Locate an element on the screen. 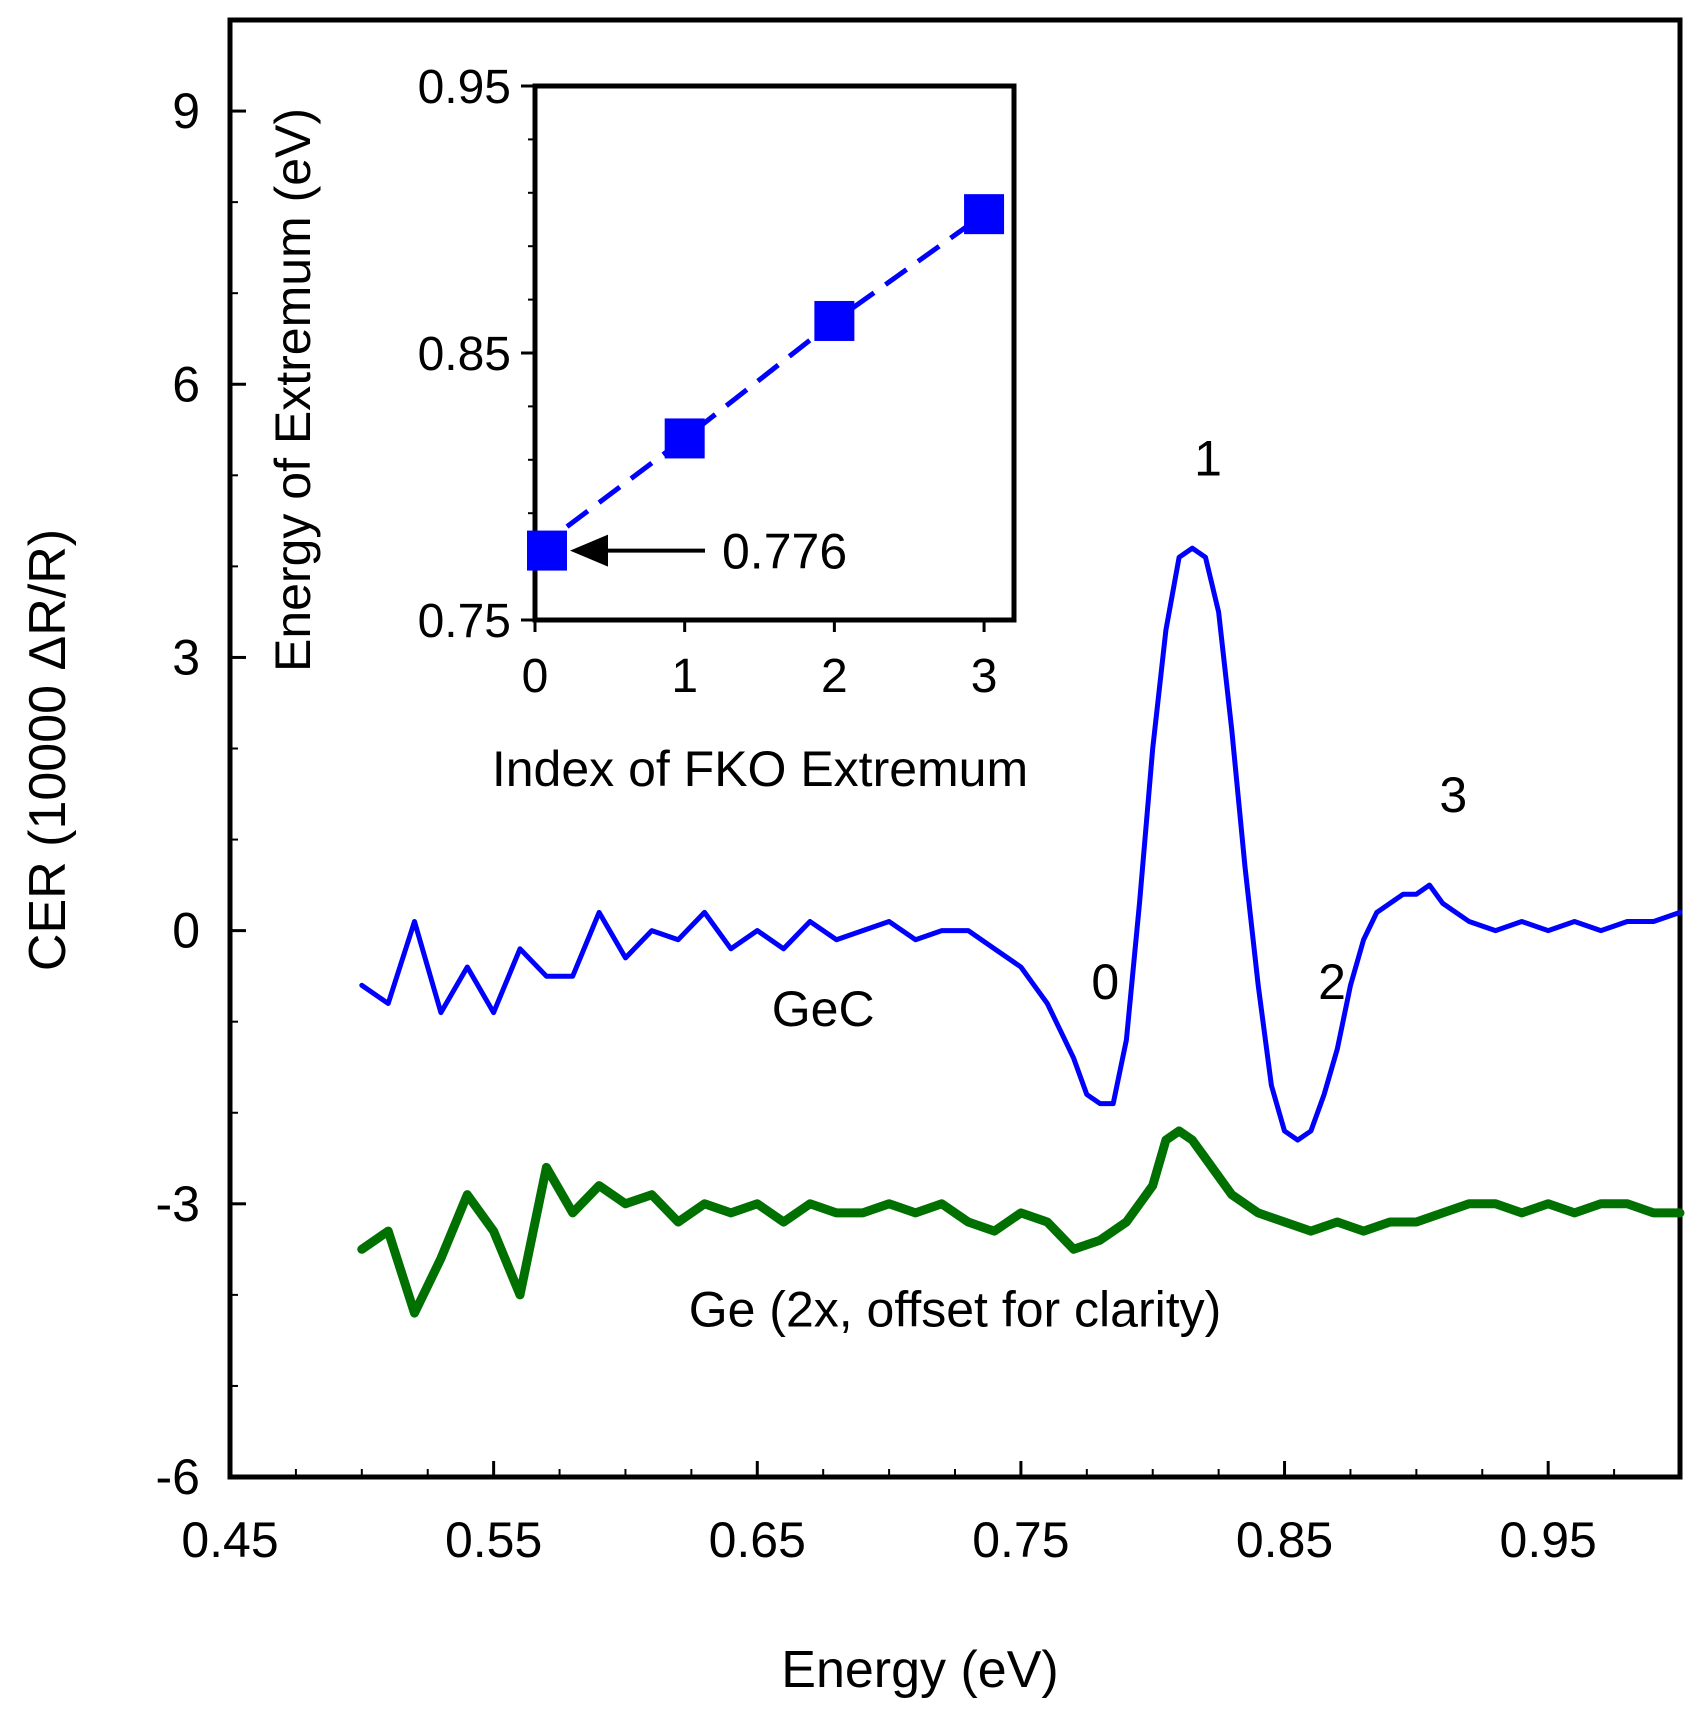 Image resolution: width=1700 pixels, height=1709 pixels. main-annotation-4: GeC is located at coordinates (823, 1009).